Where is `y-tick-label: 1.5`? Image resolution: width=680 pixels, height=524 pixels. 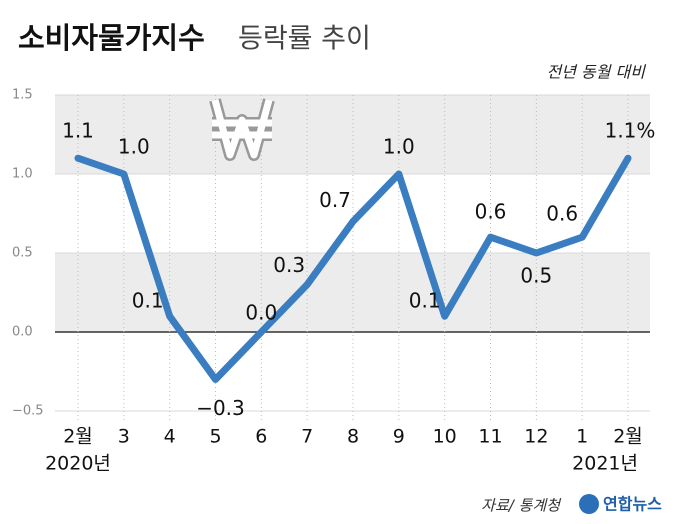
y-tick-label: 1.5 is located at coordinates (22, 95).